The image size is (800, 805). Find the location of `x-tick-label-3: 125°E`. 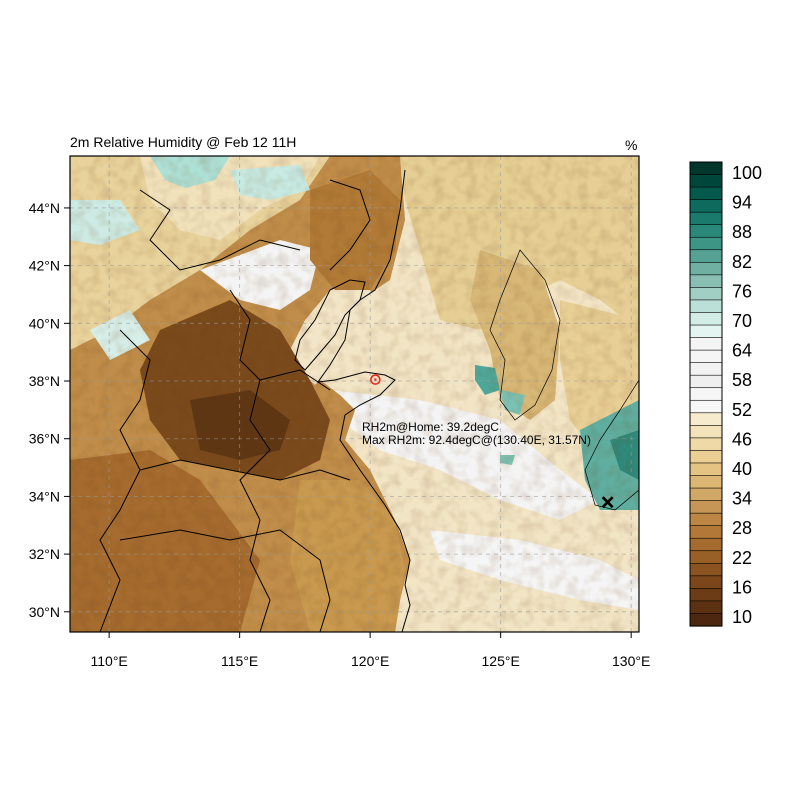

x-tick-label-3: 125°E is located at coordinates (501, 661).